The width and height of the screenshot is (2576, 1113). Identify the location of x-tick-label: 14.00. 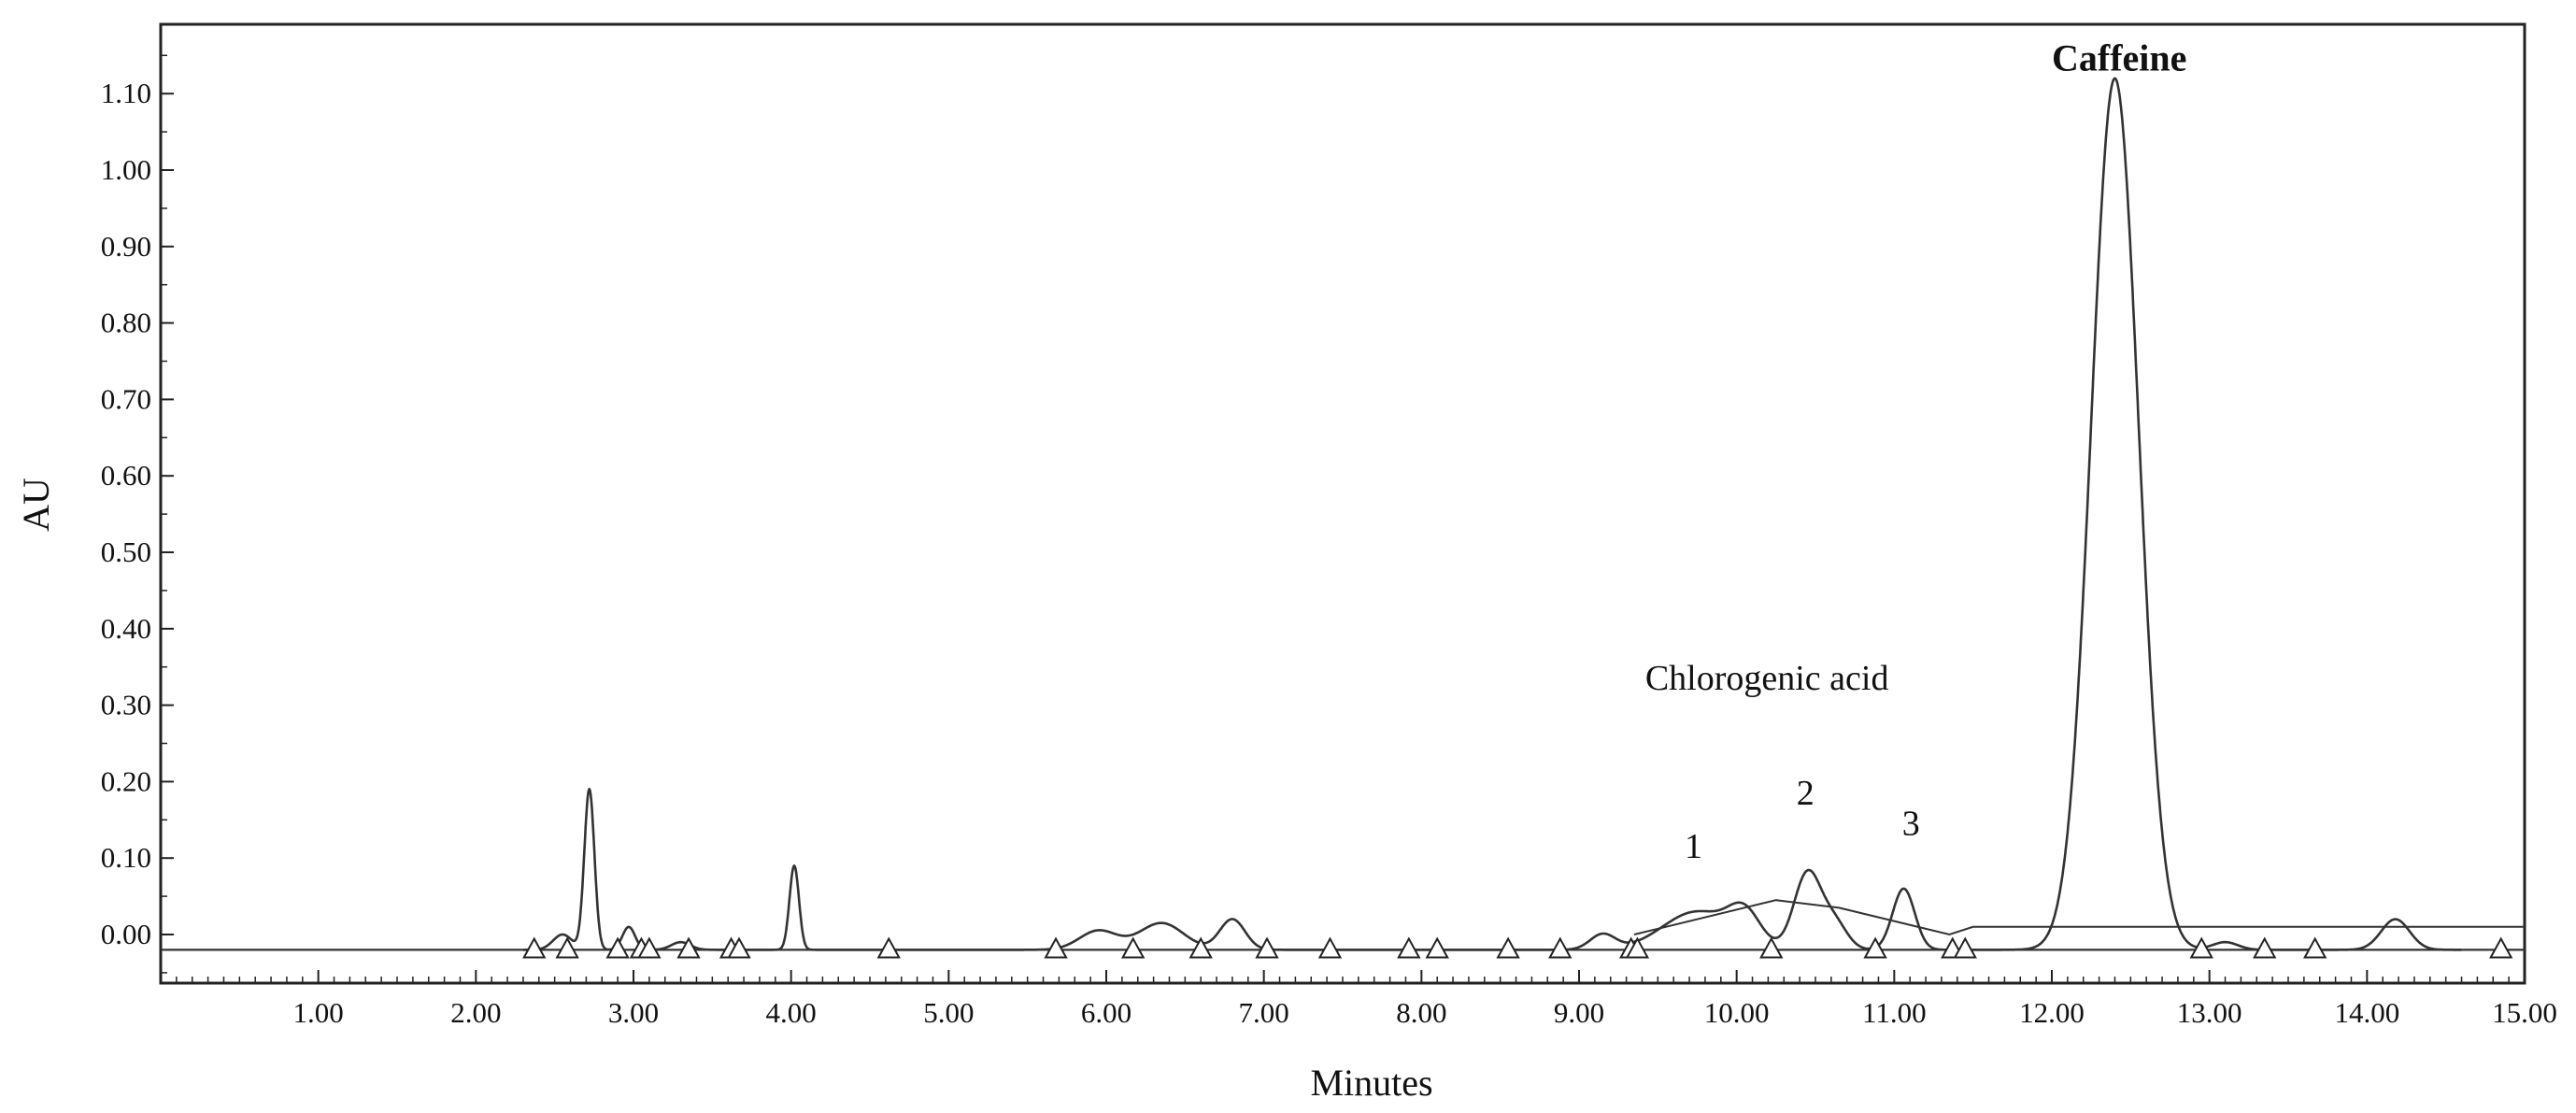
(2366, 1012).